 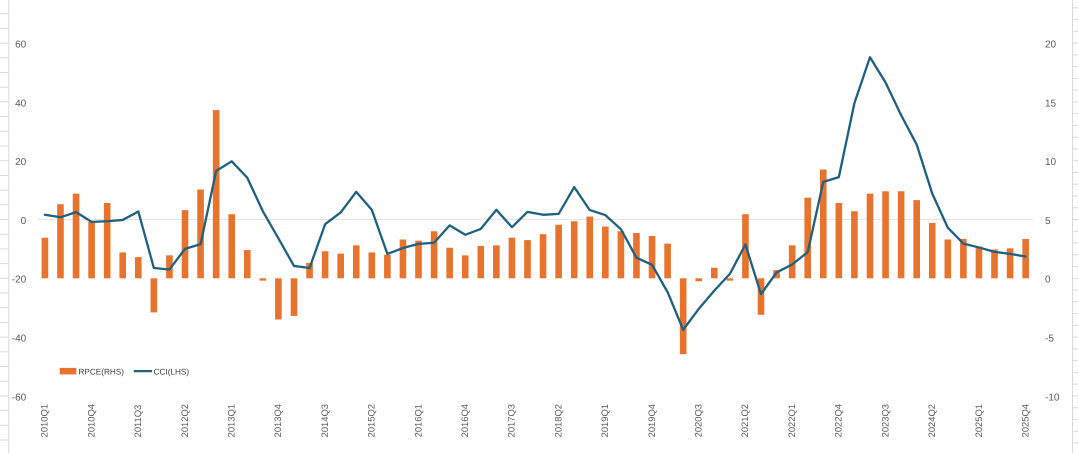 I want to click on svg-text: 2013Q4, so click(x=277, y=420).